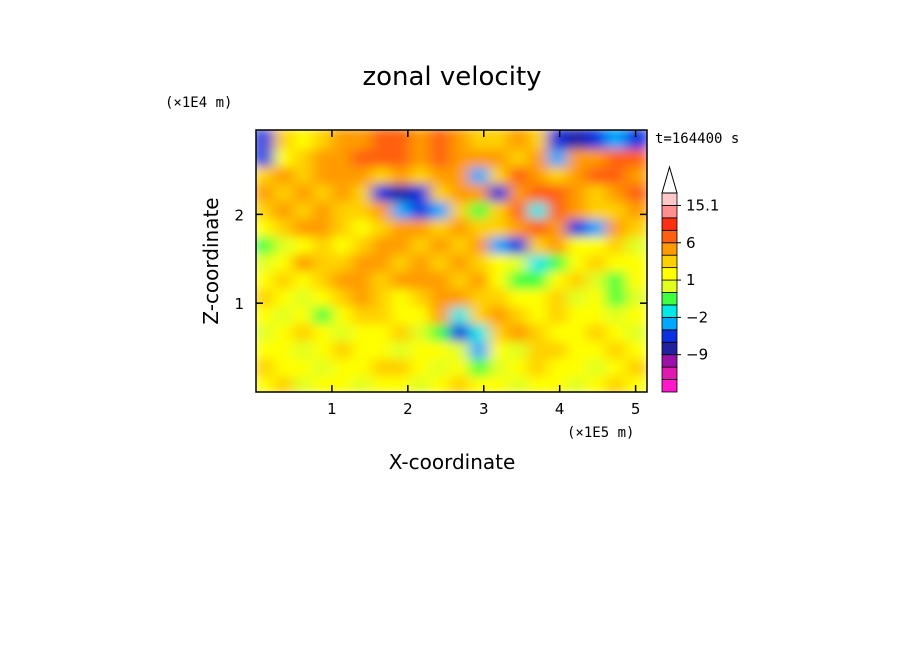 Image resolution: width=904 pixels, height=654 pixels. Describe the element at coordinates (198, 103) in the screenshot. I see `y-unit-label: (×1E4 m)` at that location.